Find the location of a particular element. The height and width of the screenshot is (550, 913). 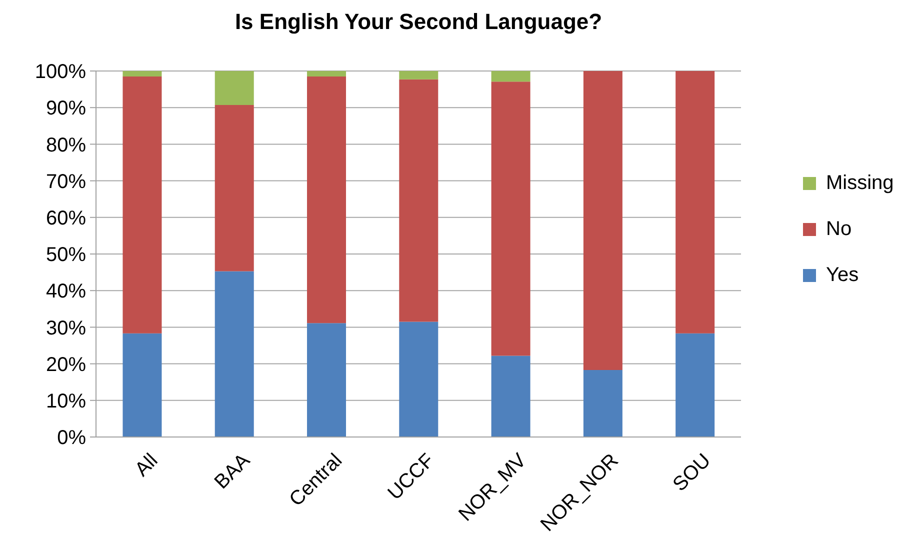

y-tick-label: 30% is located at coordinates (66, 328).